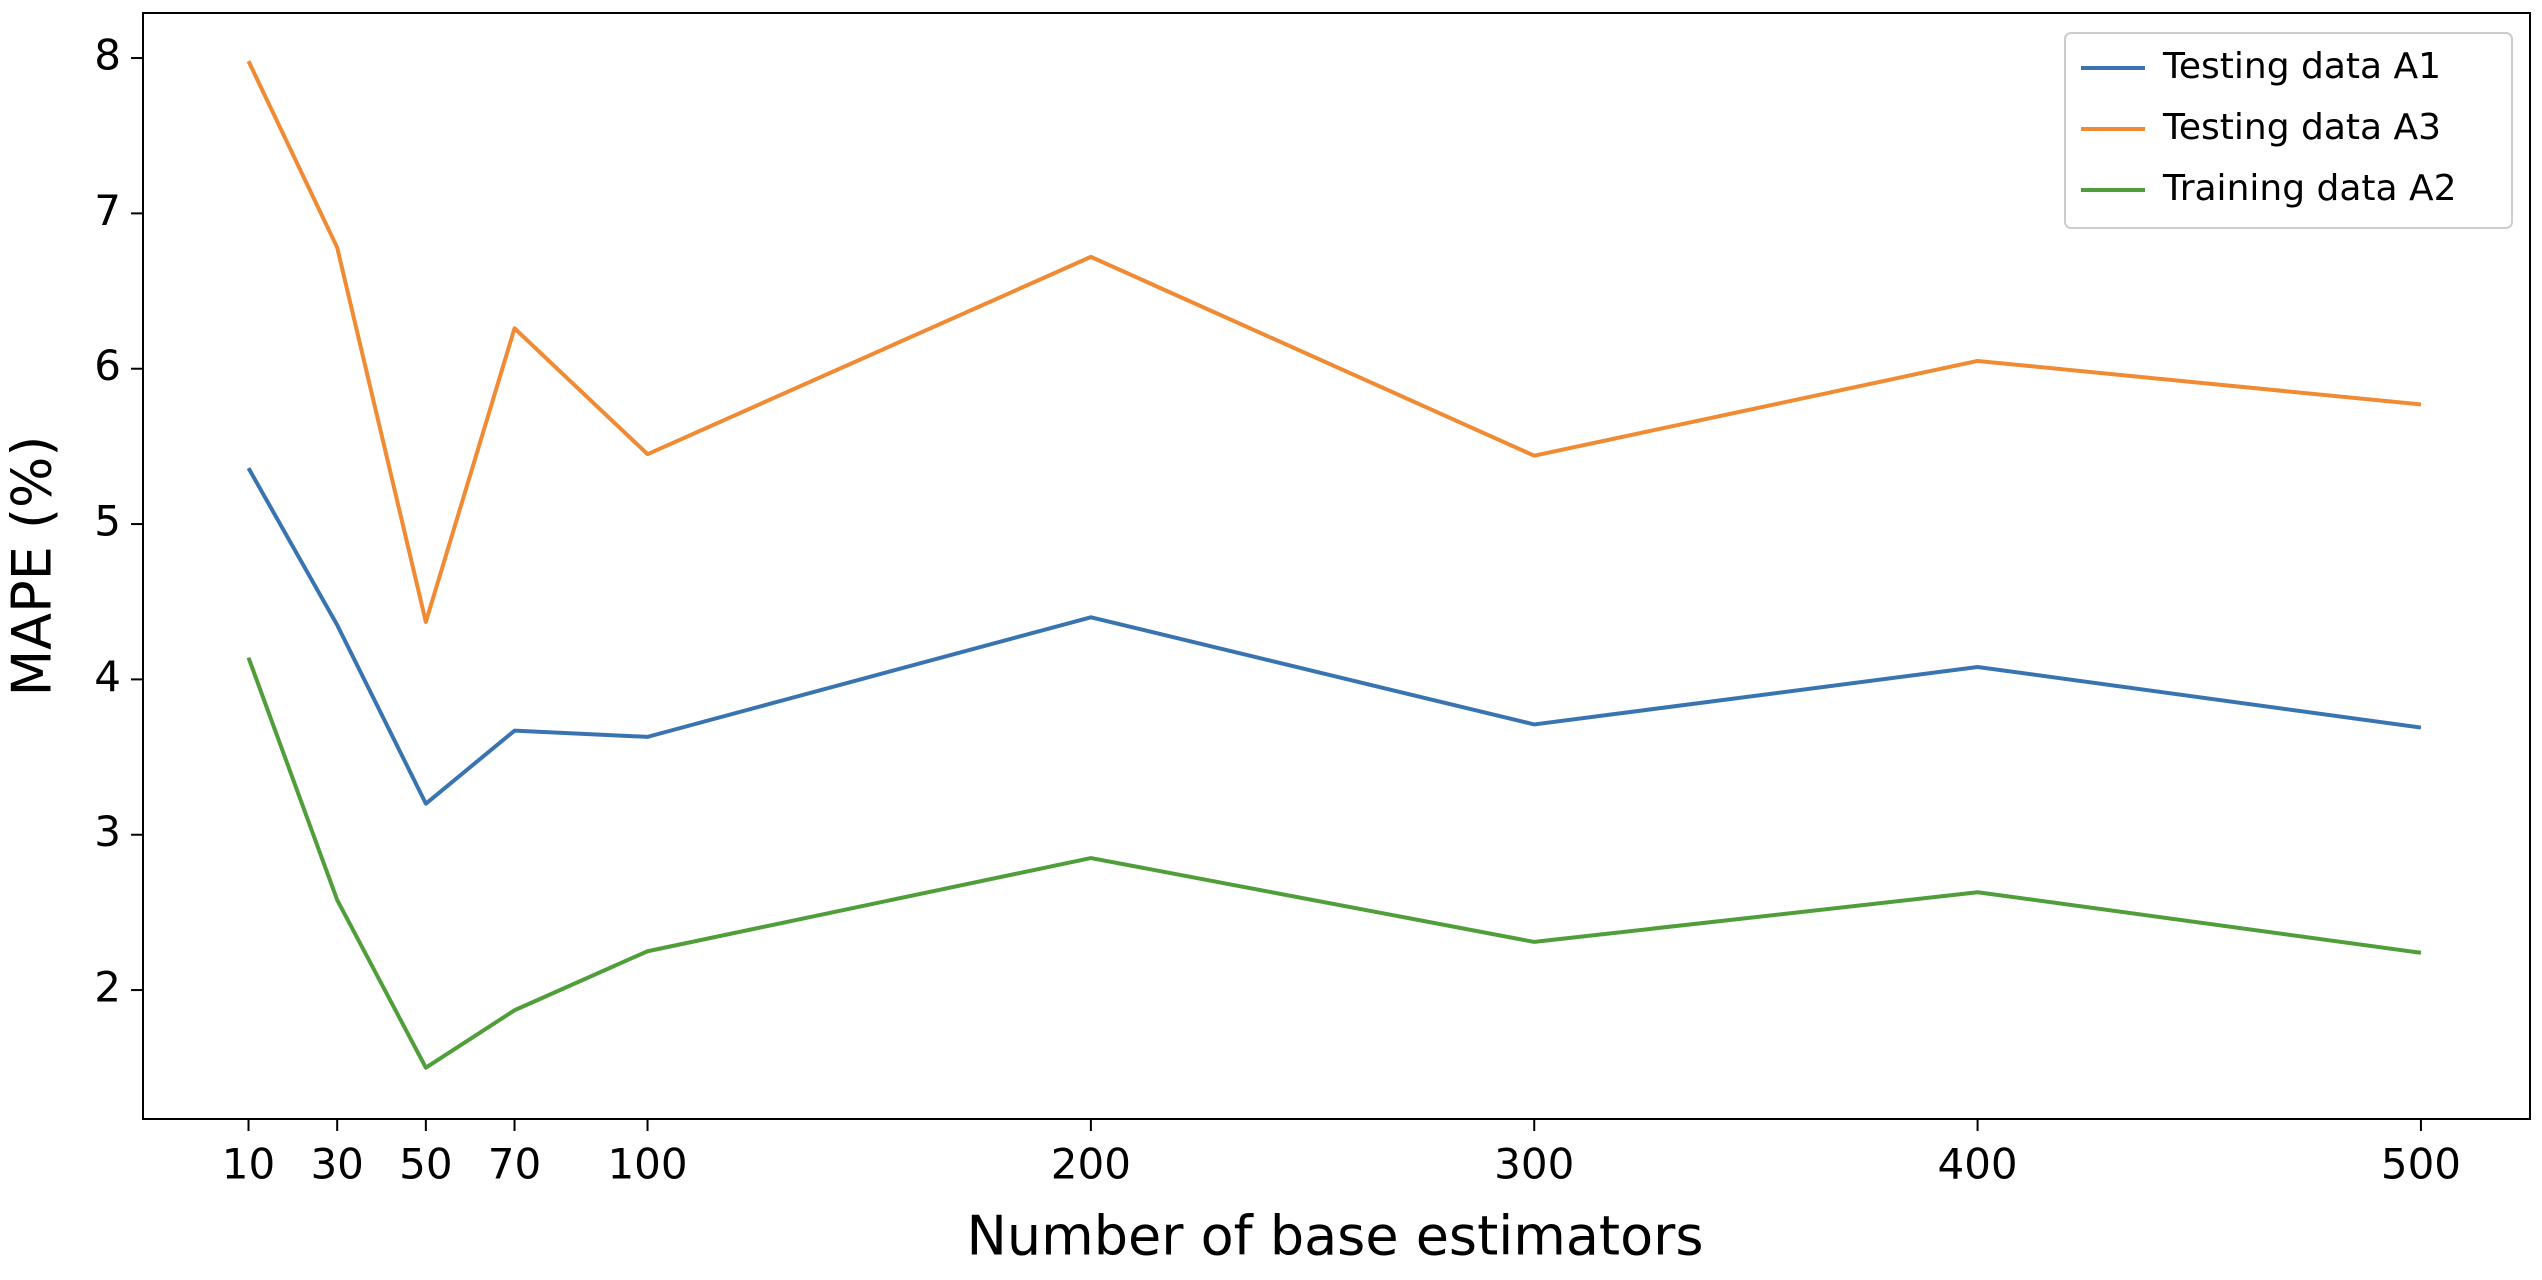 The width and height of the screenshot is (2542, 1280). Describe the element at coordinates (107, 55) in the screenshot. I see `y-tick-label: 8` at that location.